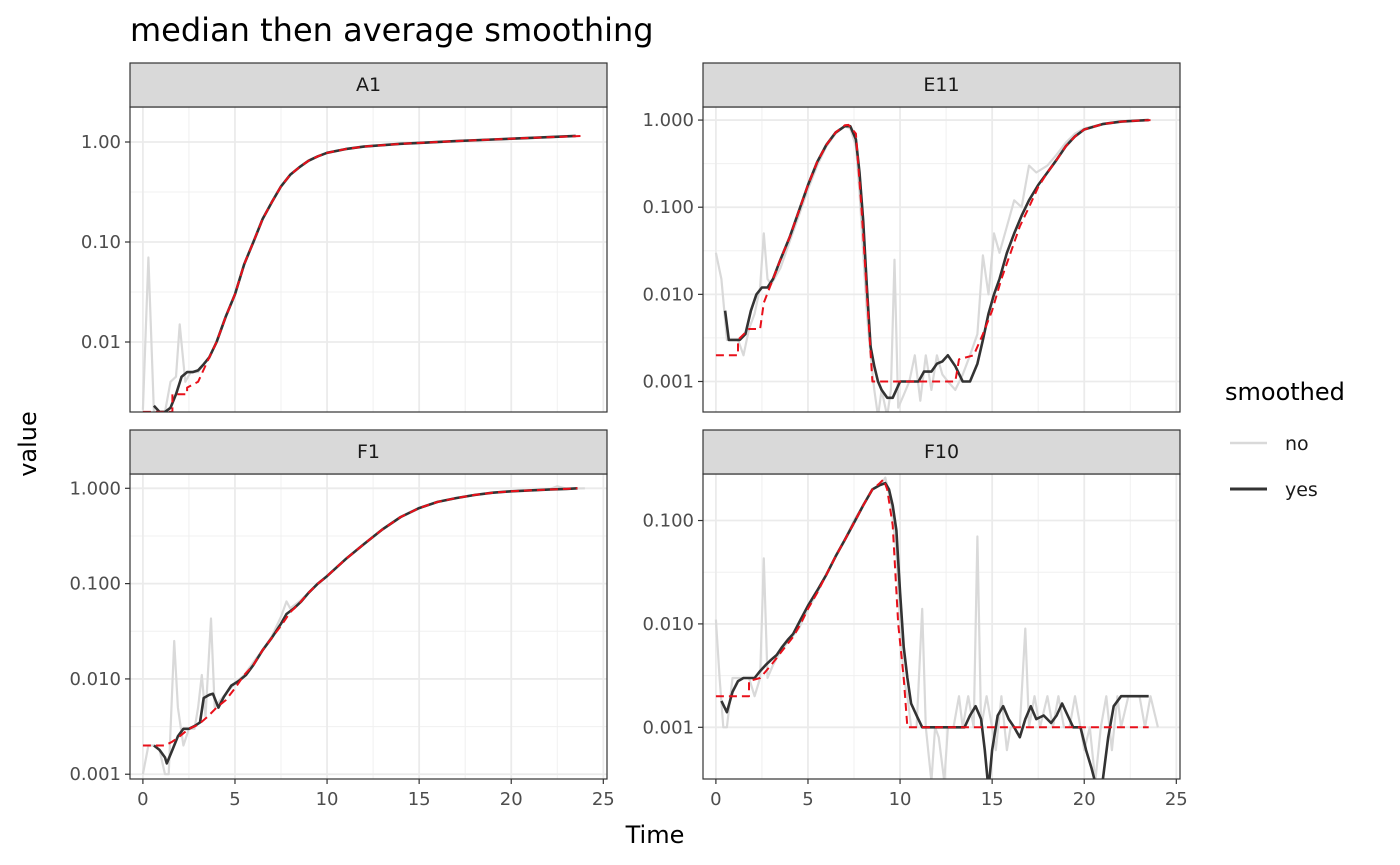 This screenshot has width=1400, height=865. I want to click on strip-label: E11, so click(941, 85).